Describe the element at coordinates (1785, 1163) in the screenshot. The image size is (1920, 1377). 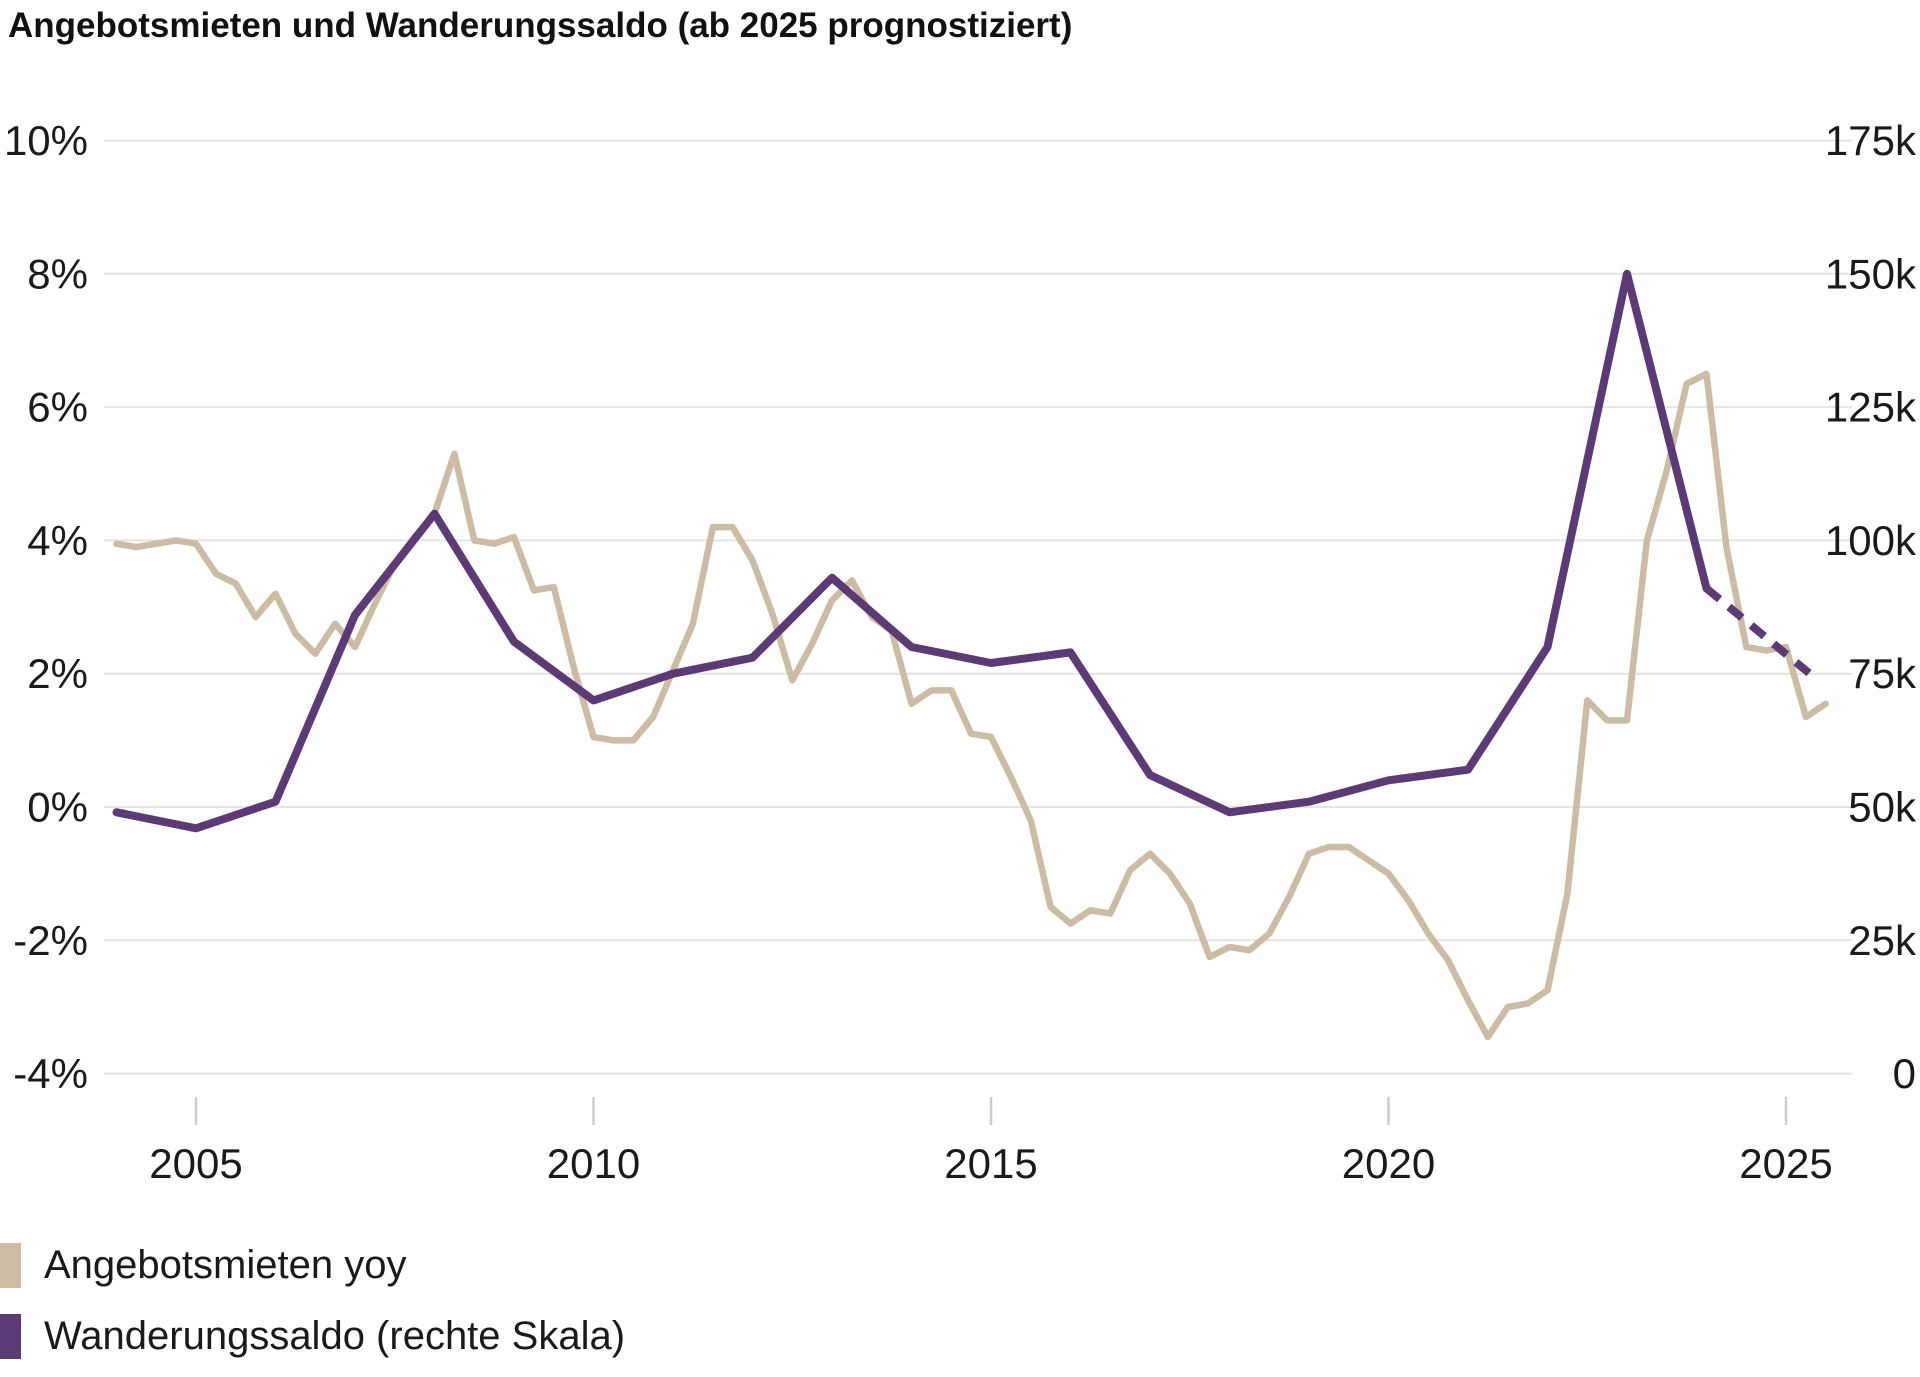
I see `x-axis-label: 2025` at that location.